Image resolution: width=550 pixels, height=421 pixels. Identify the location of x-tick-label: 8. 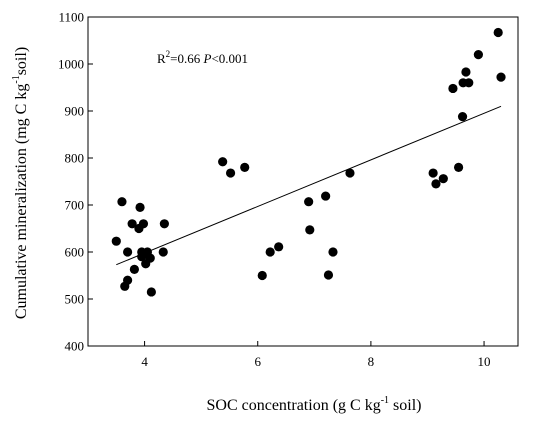
(371, 361).